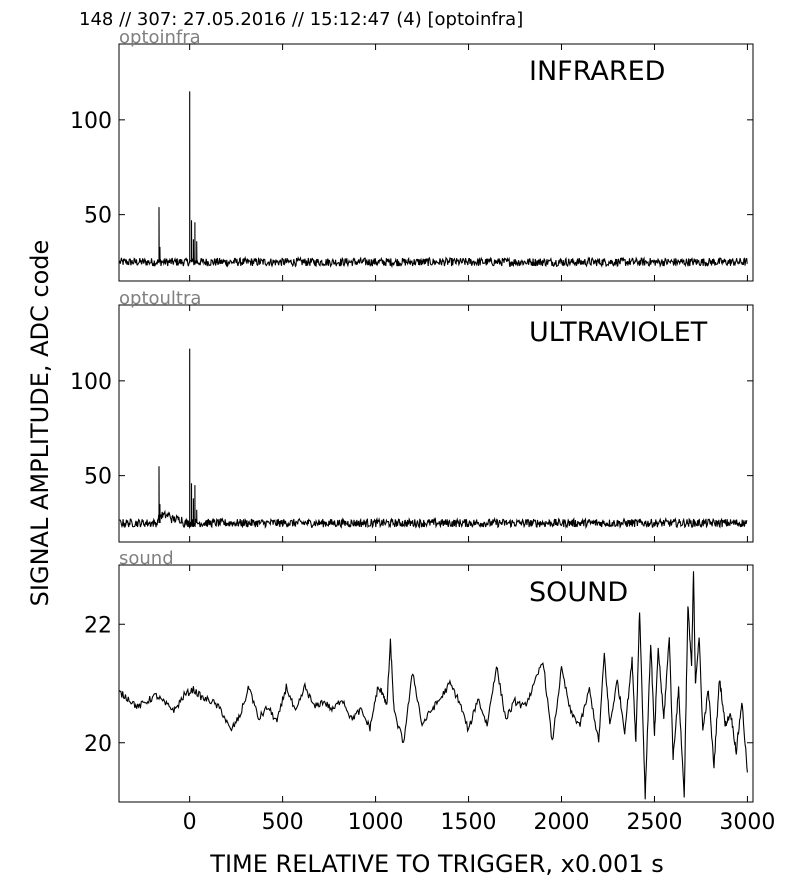 This screenshot has height=882, width=792. What do you see at coordinates (578, 592) in the screenshot?
I see `panel-title: SOUND` at bounding box center [578, 592].